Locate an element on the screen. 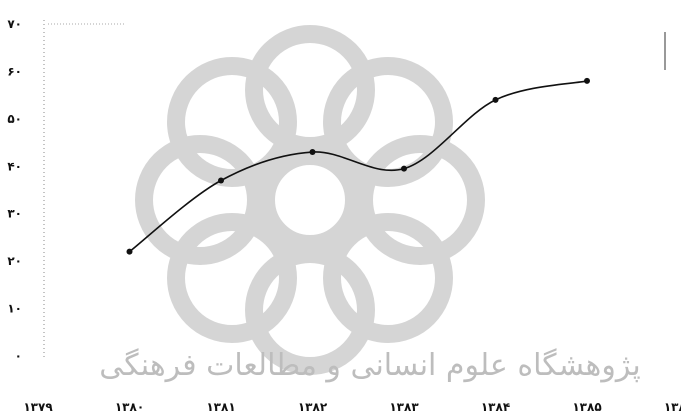 The width and height of the screenshot is (681, 418). x-tick-label: ۱۳۷۹ is located at coordinates (38, 407).